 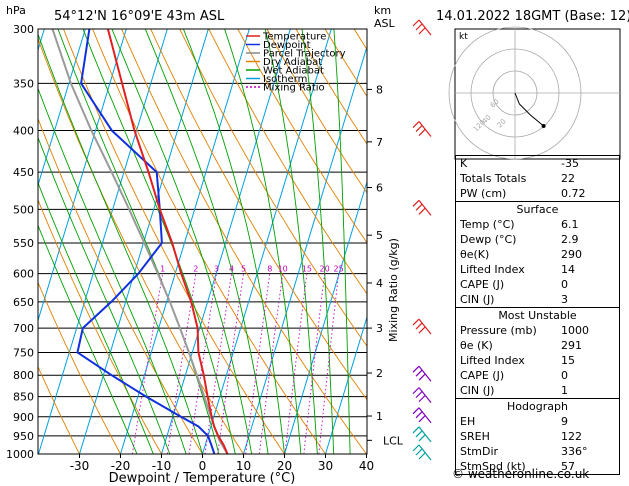 I want to click on mixing-ratio-label: 20, so click(x=324, y=269).